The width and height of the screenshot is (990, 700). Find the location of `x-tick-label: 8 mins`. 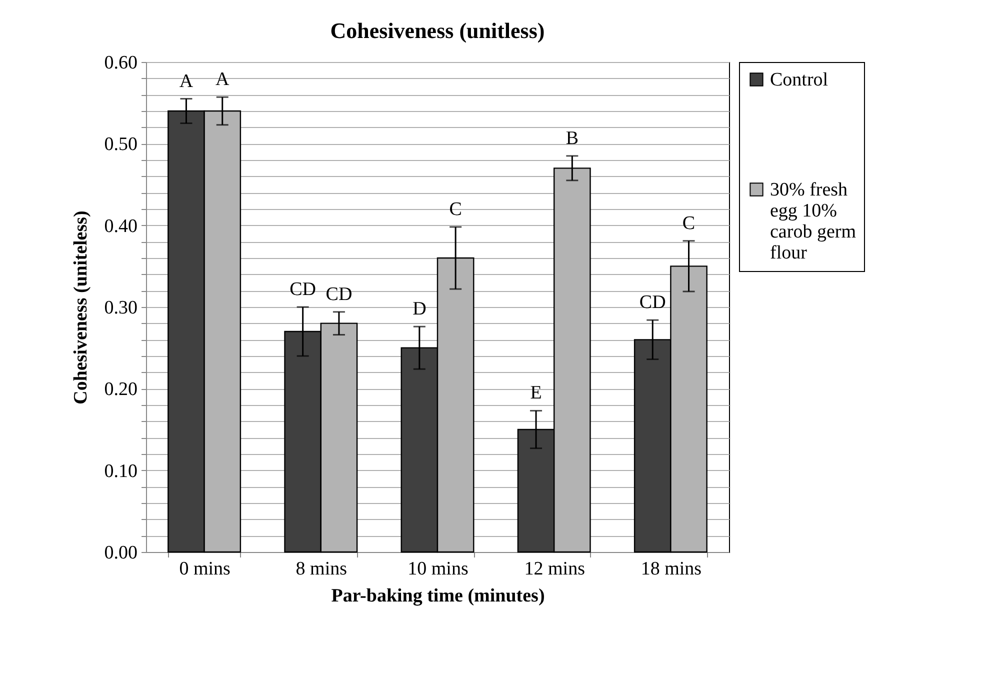

x-tick-label: 8 mins is located at coordinates (321, 569).